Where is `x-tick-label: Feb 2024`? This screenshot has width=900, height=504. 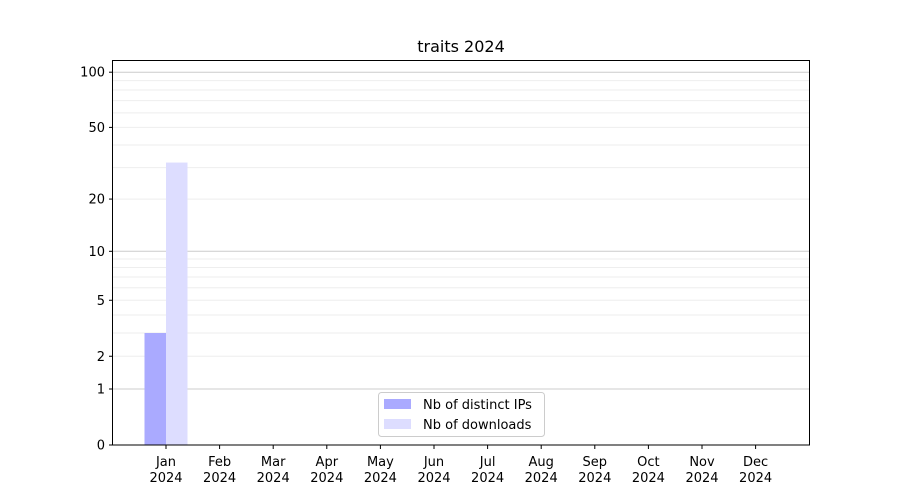 x-tick-label: Feb 2024 is located at coordinates (219, 470).